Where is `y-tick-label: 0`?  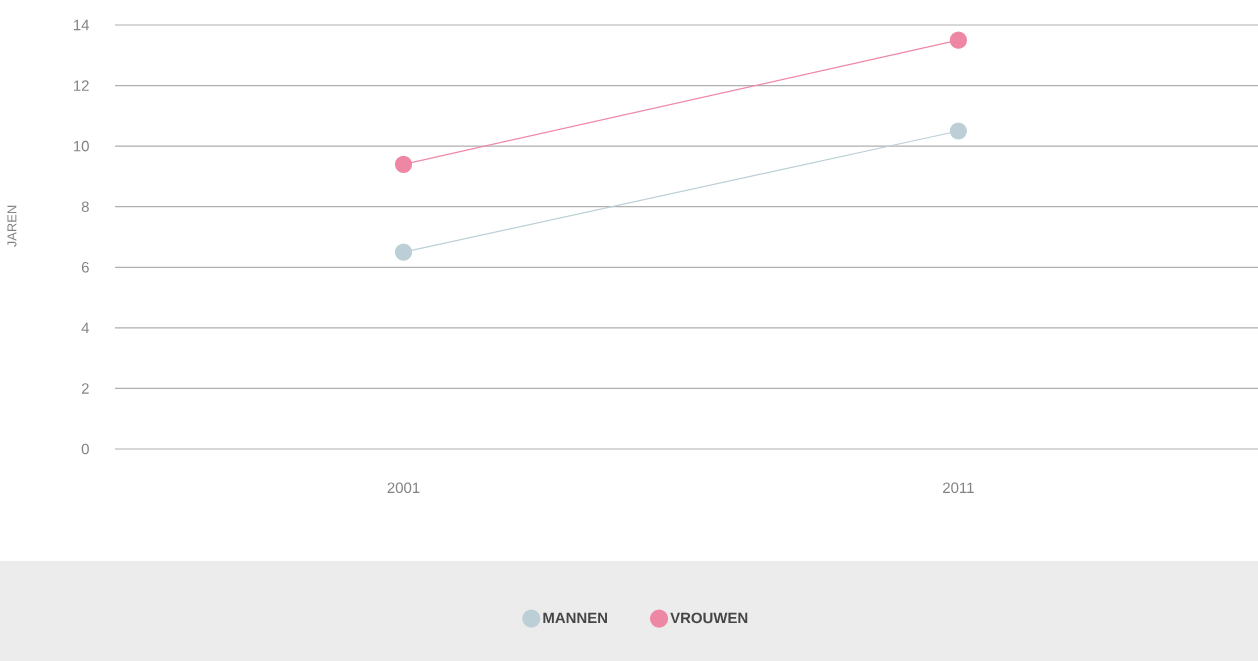 y-tick-label: 0 is located at coordinates (85, 449).